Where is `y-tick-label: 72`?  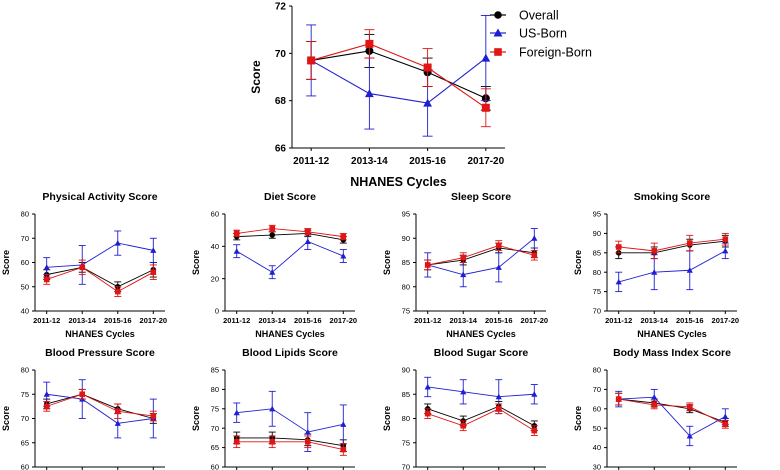 y-tick-label: 72 is located at coordinates (281, 7).